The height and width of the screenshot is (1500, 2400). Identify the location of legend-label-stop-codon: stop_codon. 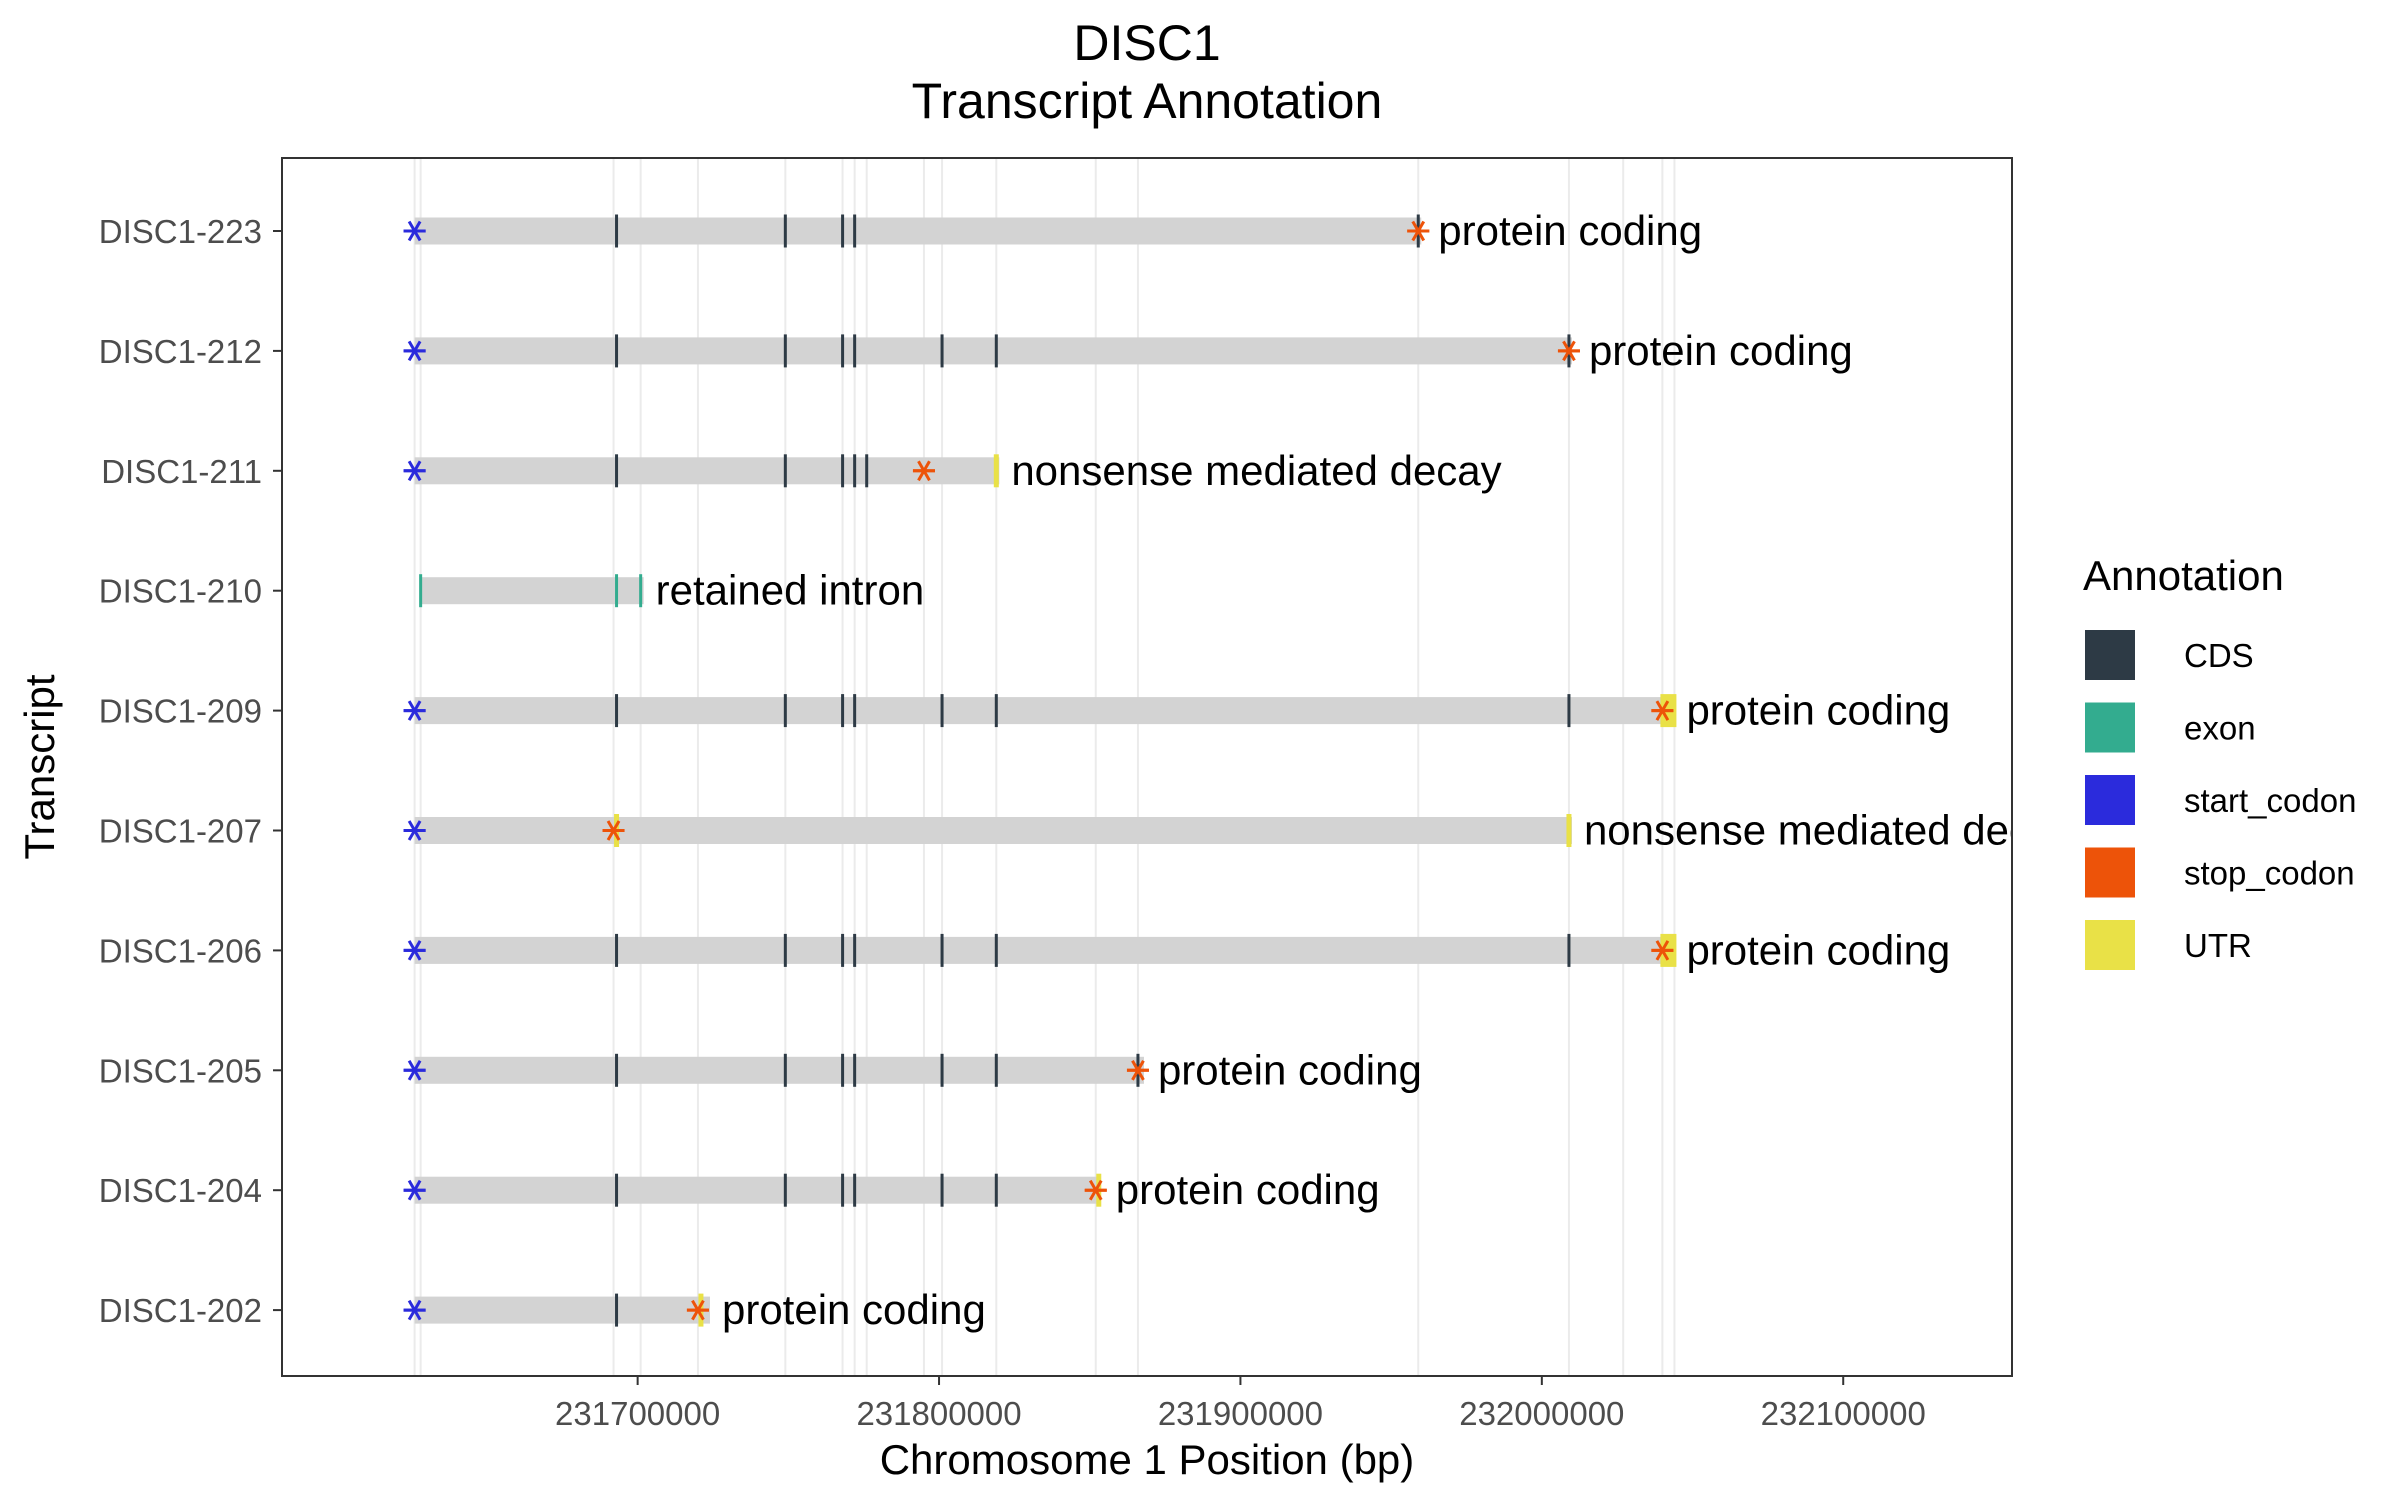
(2269, 873).